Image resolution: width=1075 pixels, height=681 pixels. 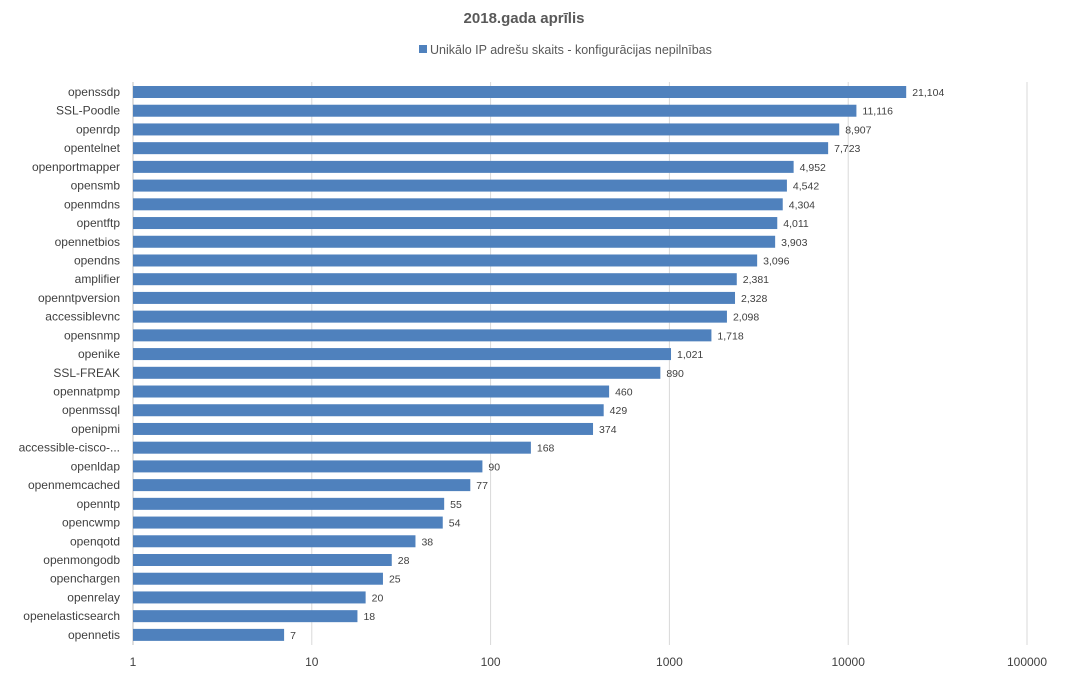 What do you see at coordinates (746, 318) in the screenshot?
I see `data-label: 2,098` at bounding box center [746, 318].